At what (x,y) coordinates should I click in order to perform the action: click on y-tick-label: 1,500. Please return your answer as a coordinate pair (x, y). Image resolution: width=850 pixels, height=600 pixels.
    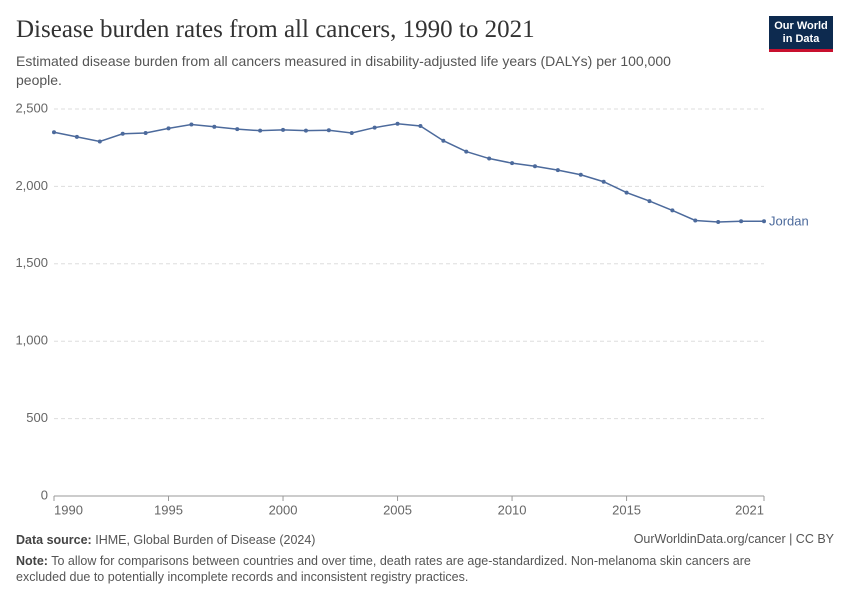
    Looking at the image, I should click on (31, 262).